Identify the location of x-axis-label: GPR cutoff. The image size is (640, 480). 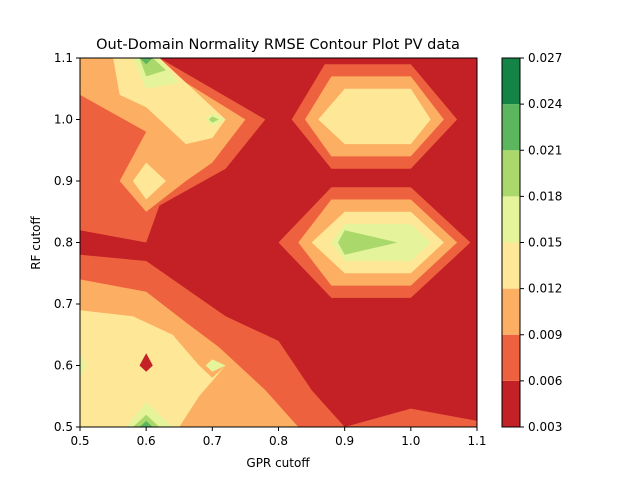
(278, 463).